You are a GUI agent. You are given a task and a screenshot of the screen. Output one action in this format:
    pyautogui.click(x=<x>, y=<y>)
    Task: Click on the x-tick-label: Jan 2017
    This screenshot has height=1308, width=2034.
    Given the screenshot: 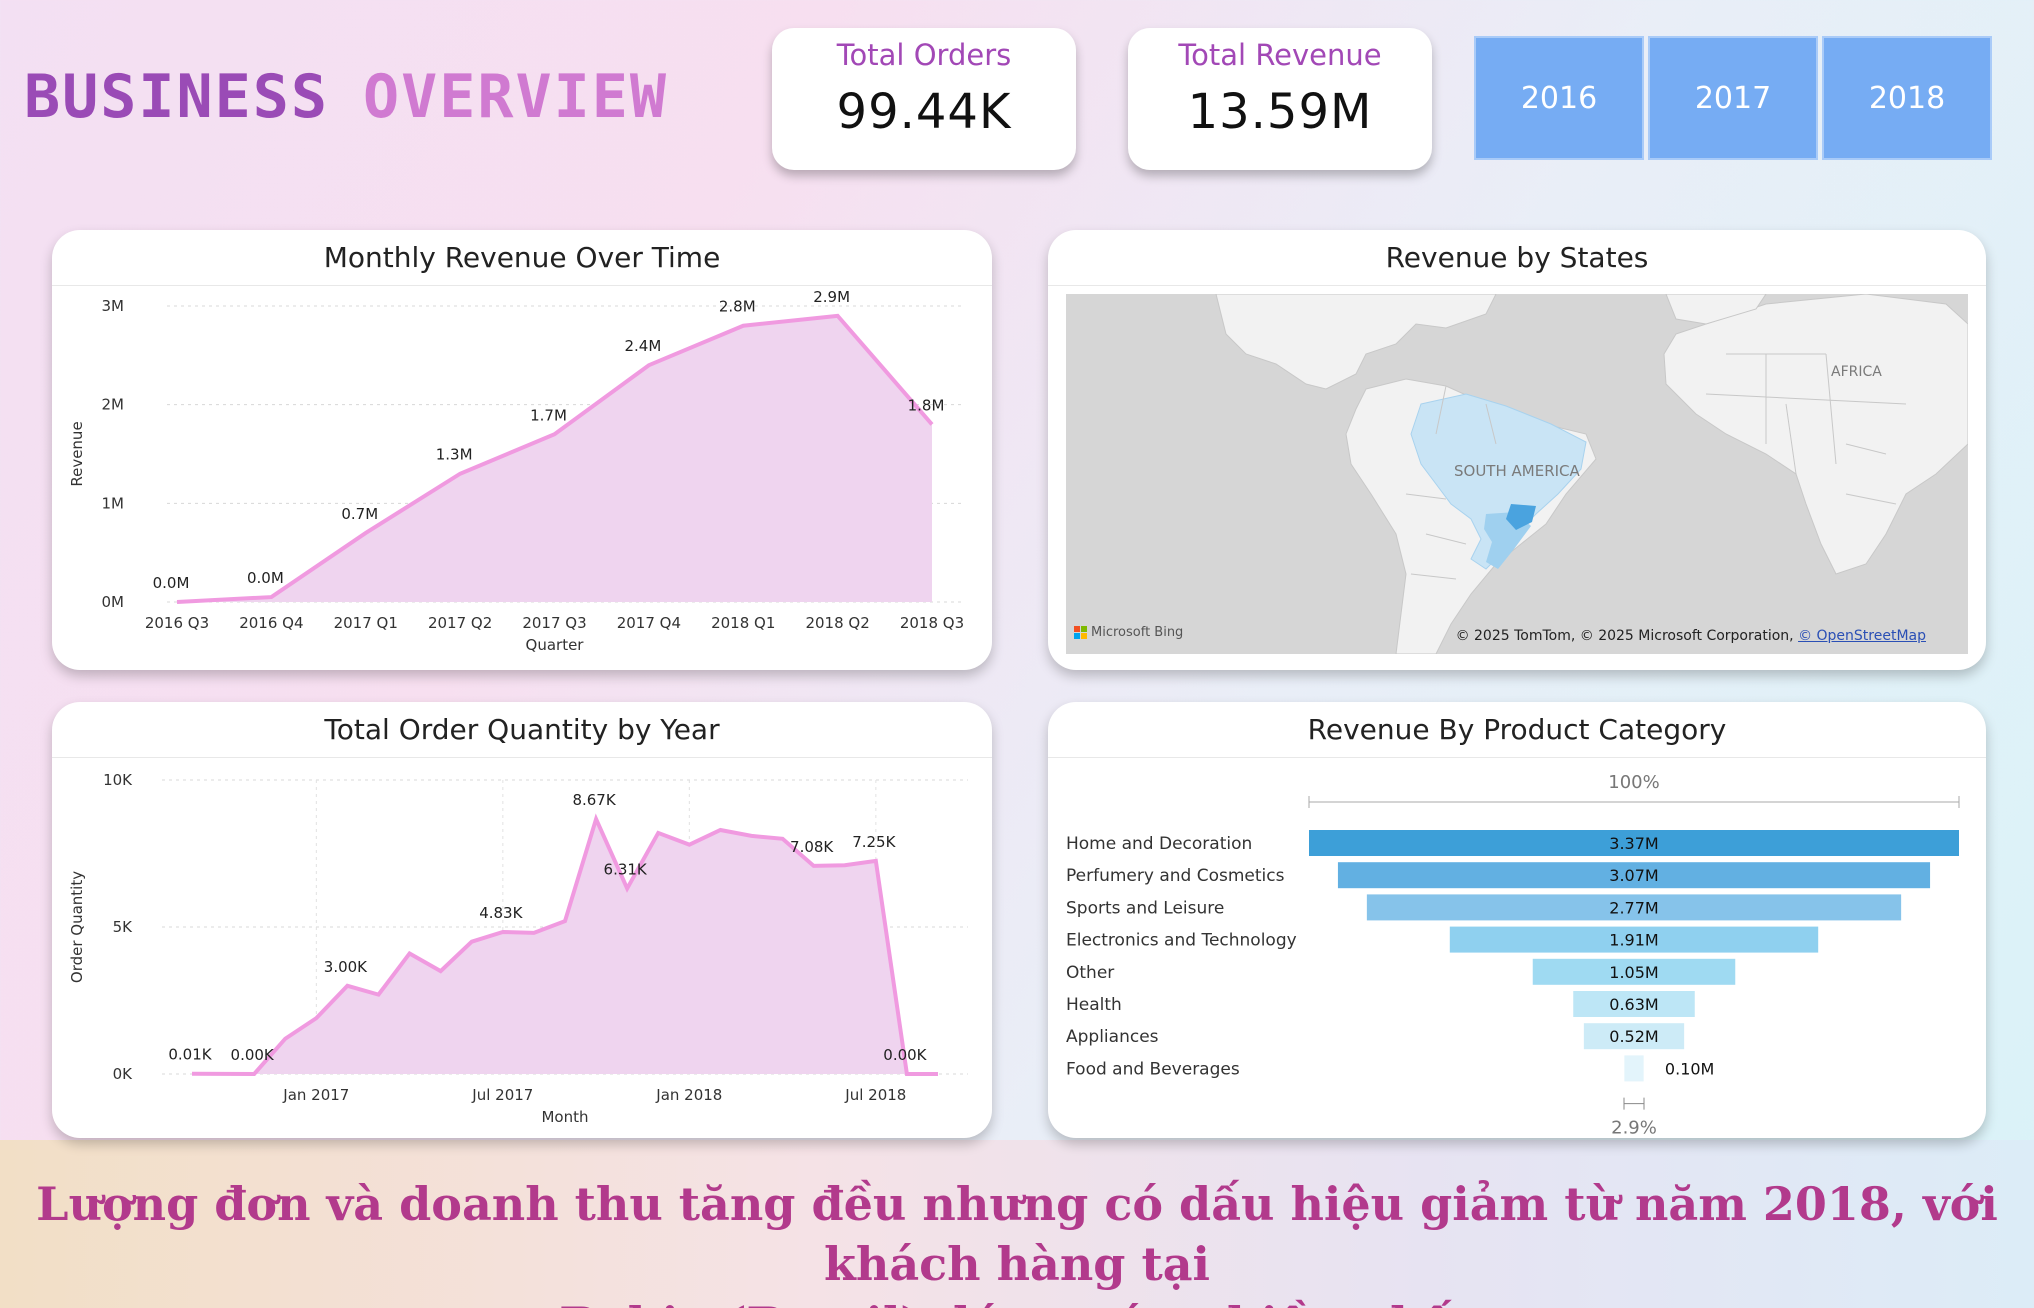 What is the action you would take?
    pyautogui.click(x=315, y=1095)
    